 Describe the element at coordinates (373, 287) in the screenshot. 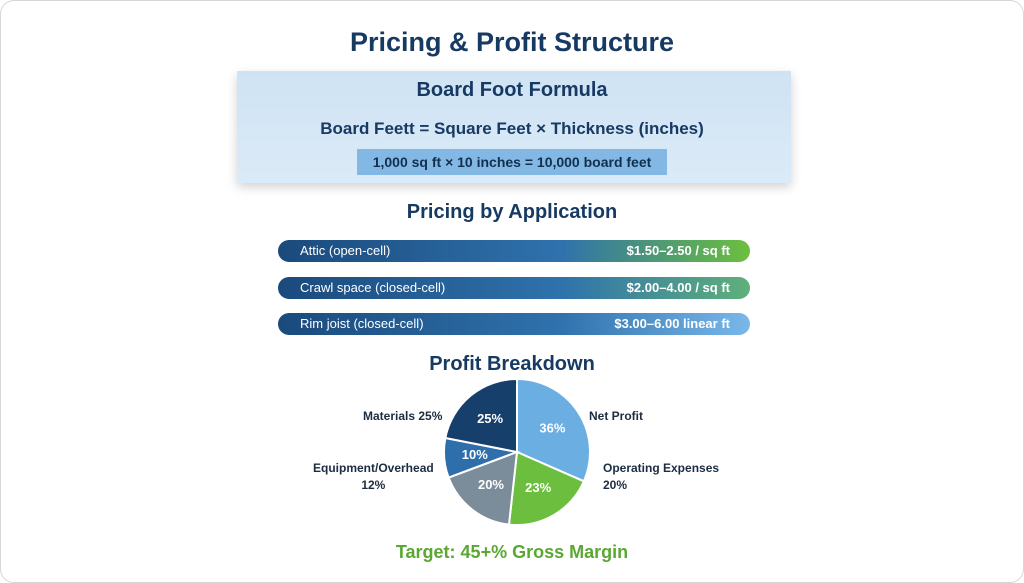

I see `row-label: Crawl space (closed-cell)` at that location.